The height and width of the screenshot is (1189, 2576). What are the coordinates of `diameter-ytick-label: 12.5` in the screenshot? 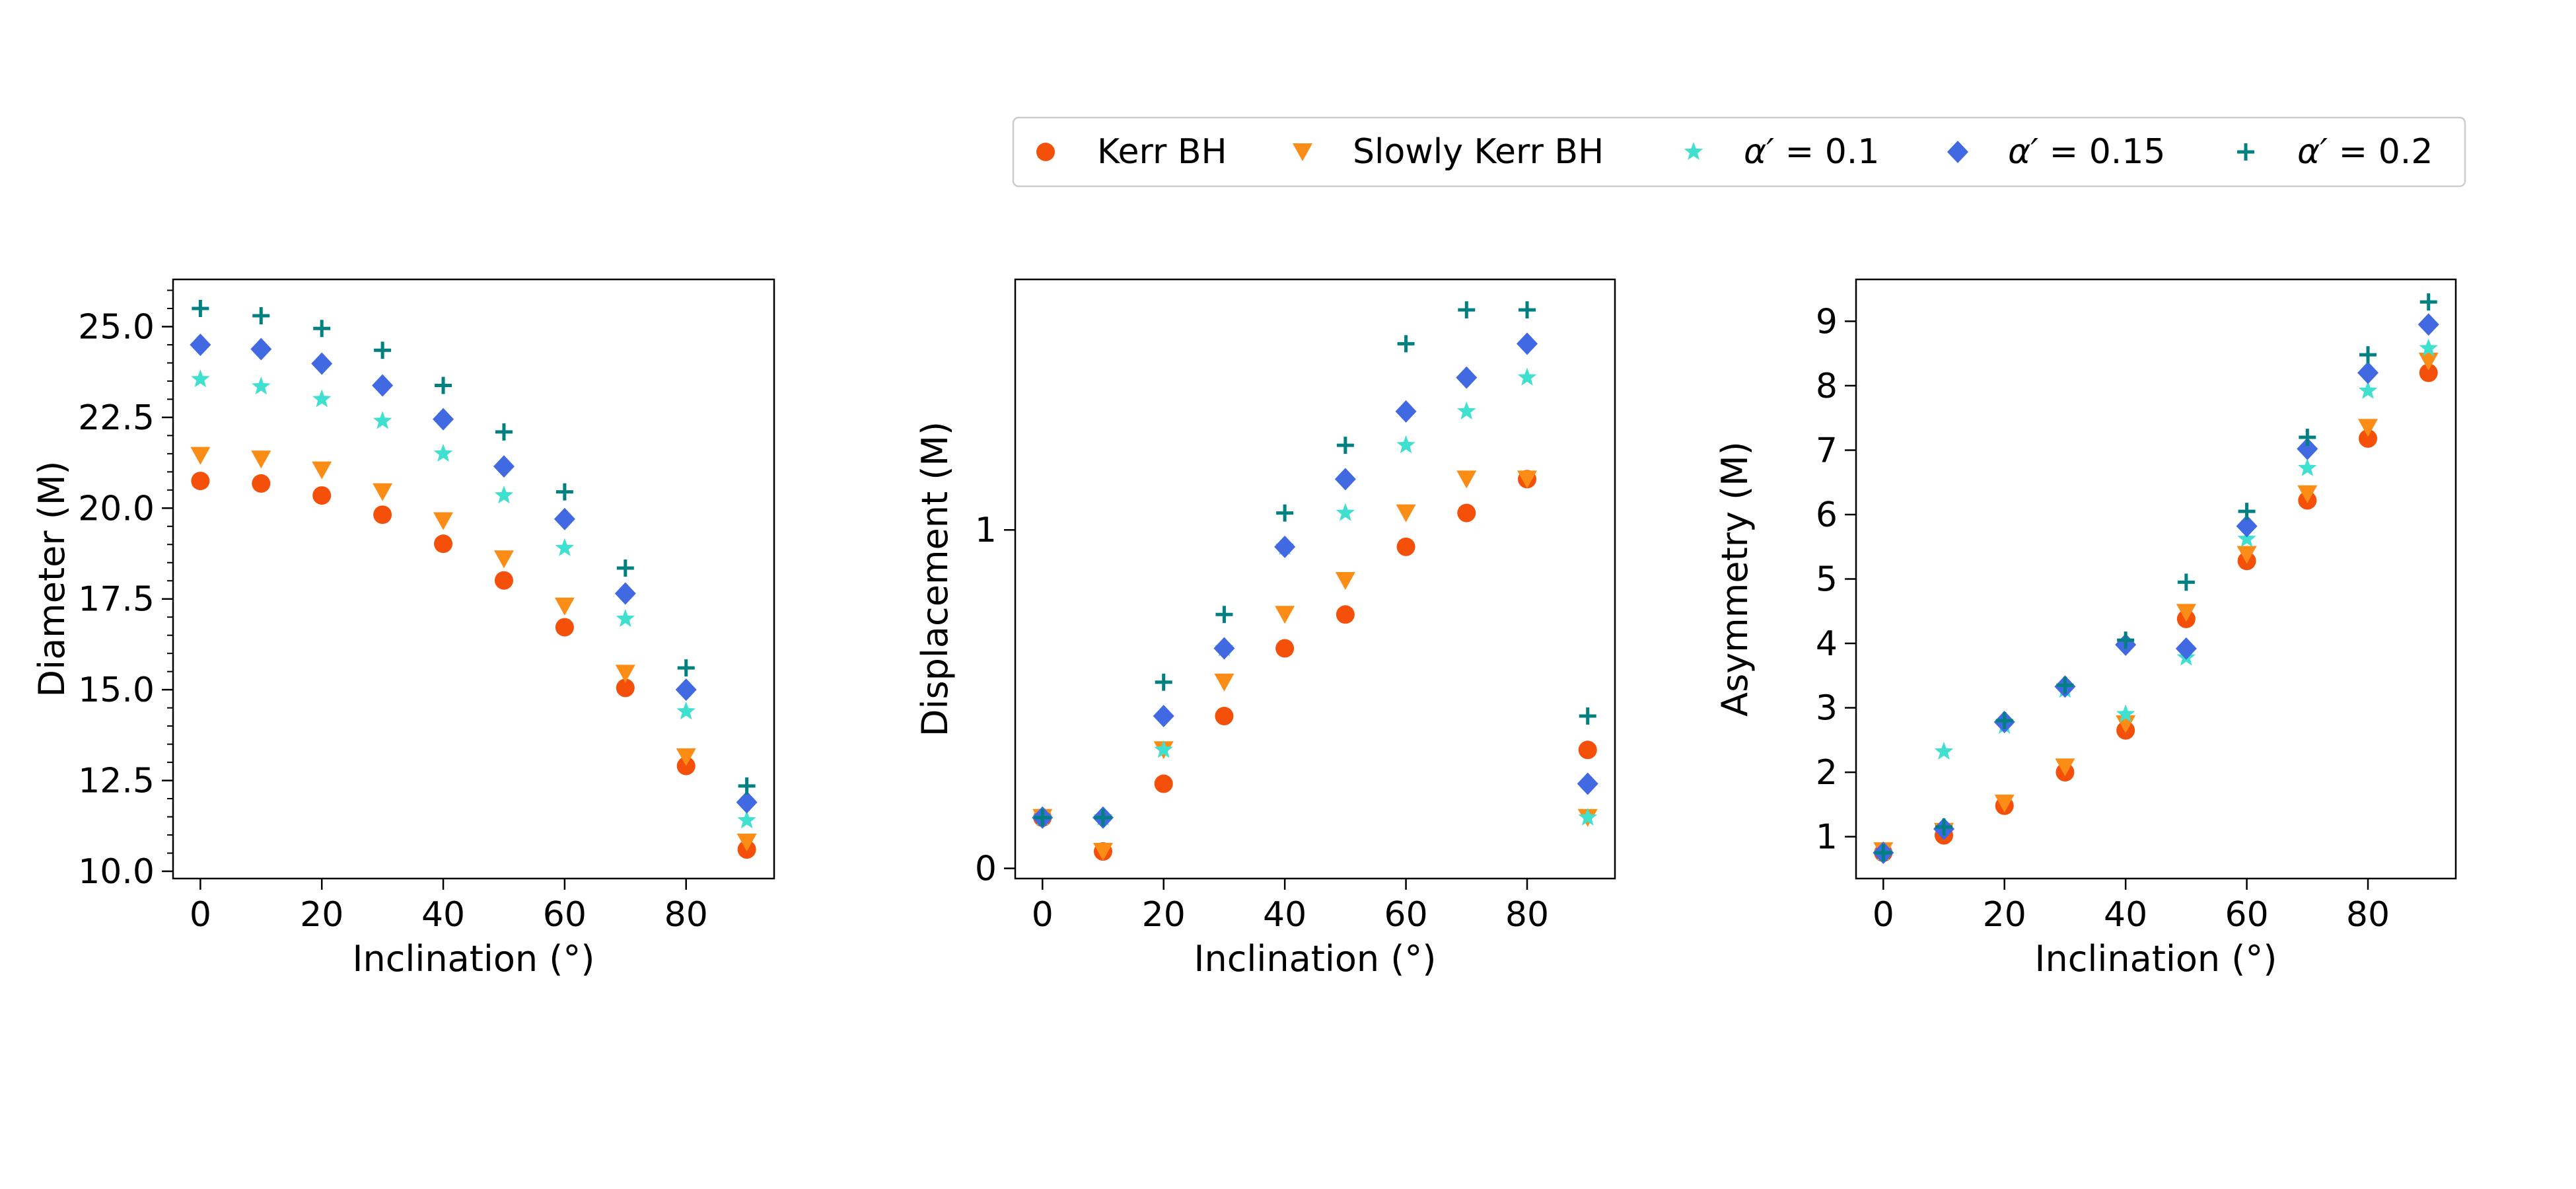 It's located at (117, 781).